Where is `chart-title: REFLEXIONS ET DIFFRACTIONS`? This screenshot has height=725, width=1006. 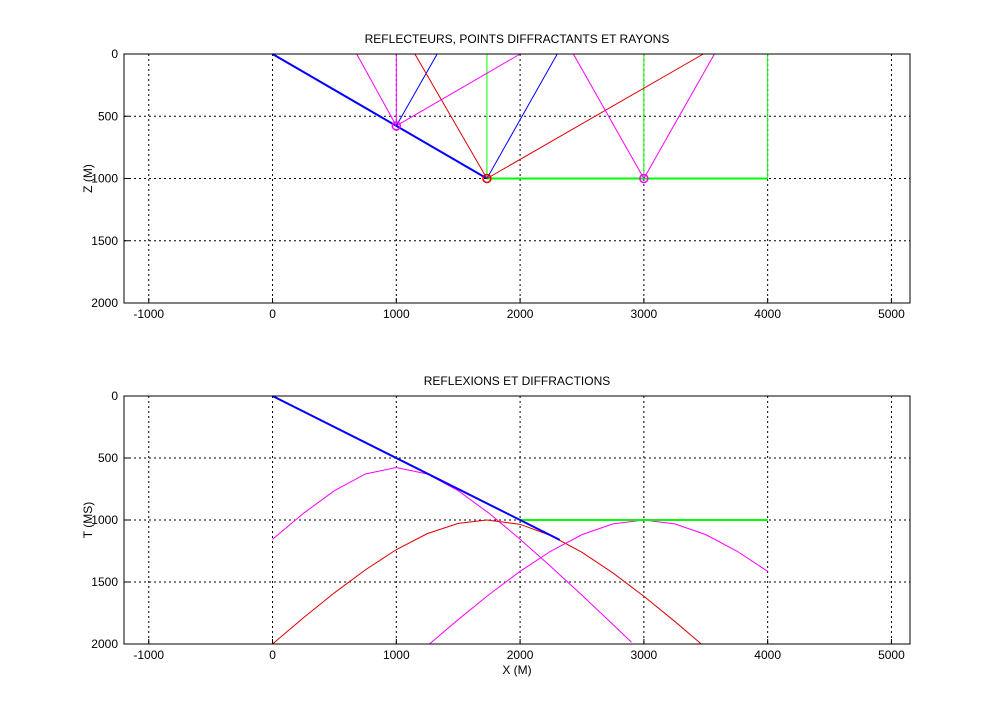
chart-title: REFLEXIONS ET DIFFRACTIONS is located at coordinates (517, 381).